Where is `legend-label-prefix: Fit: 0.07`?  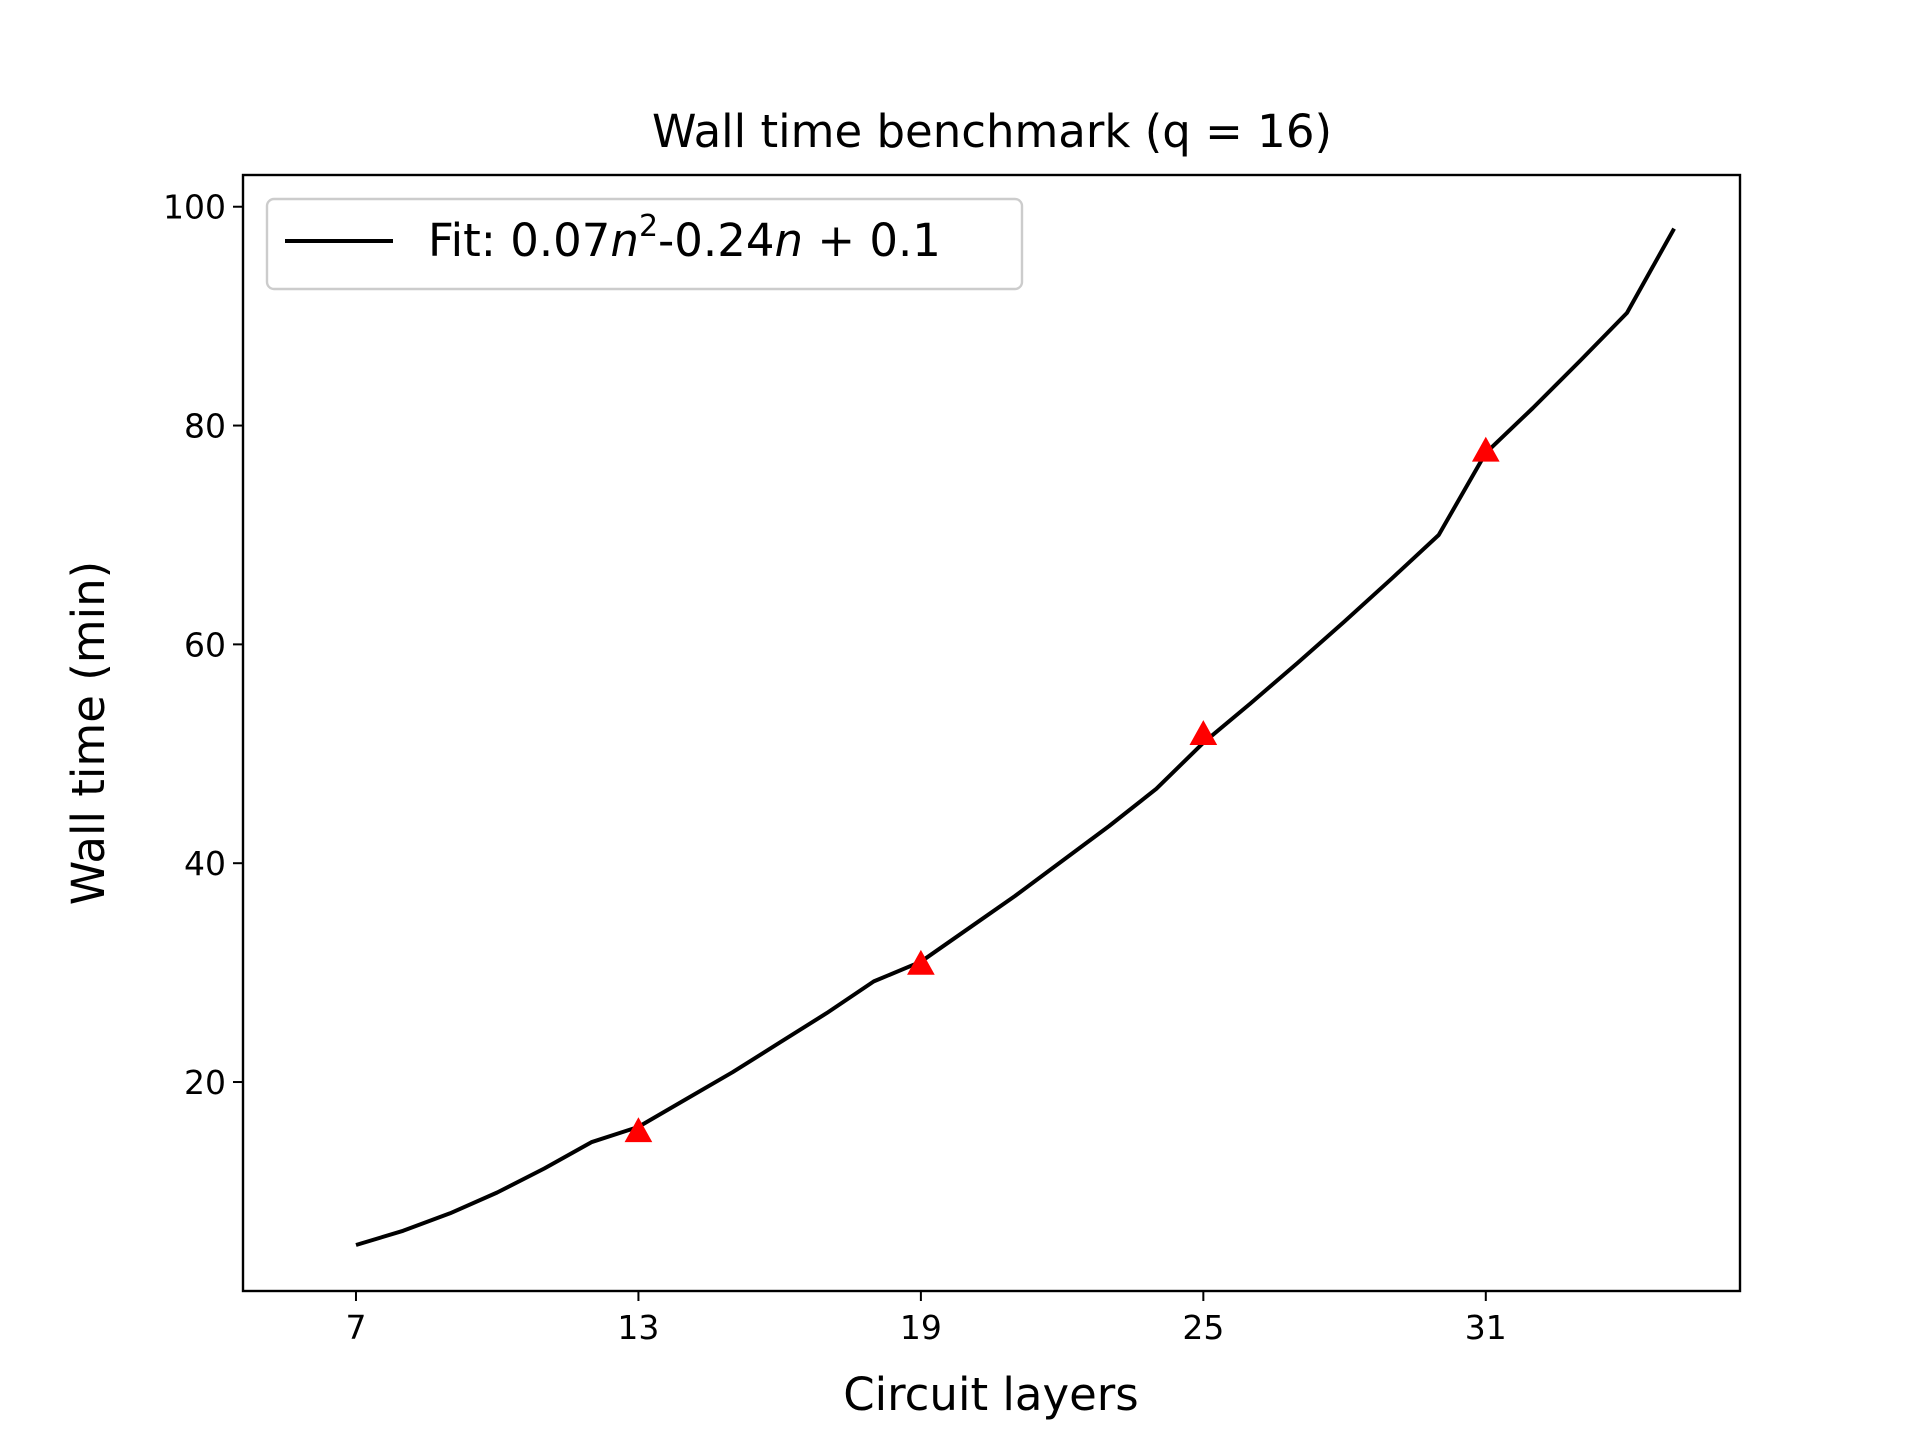 legend-label-prefix: Fit: 0.07 is located at coordinates (519, 240).